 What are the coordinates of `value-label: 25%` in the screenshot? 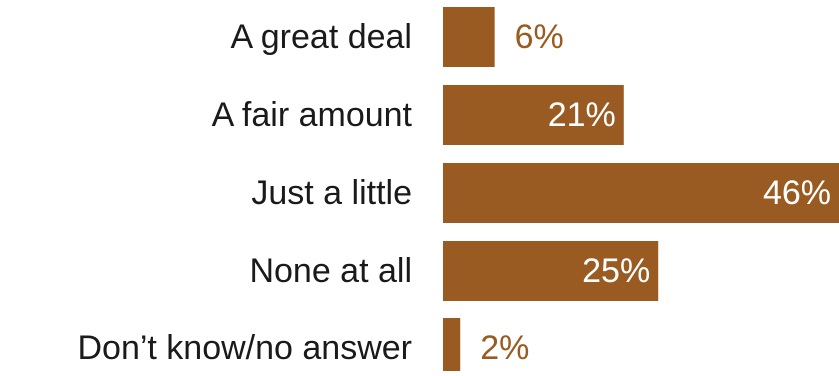 It's located at (616, 271).